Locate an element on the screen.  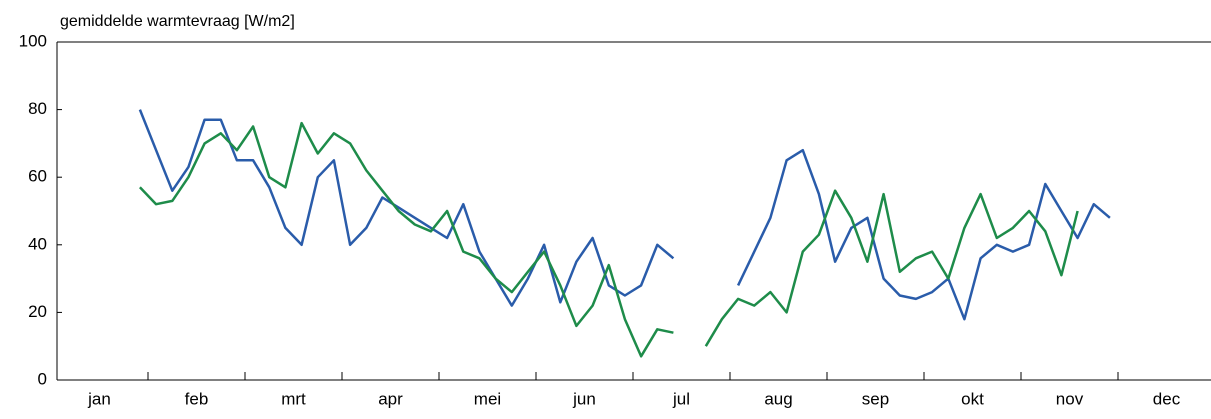
y-tick-label: 100 is located at coordinates (33, 40).